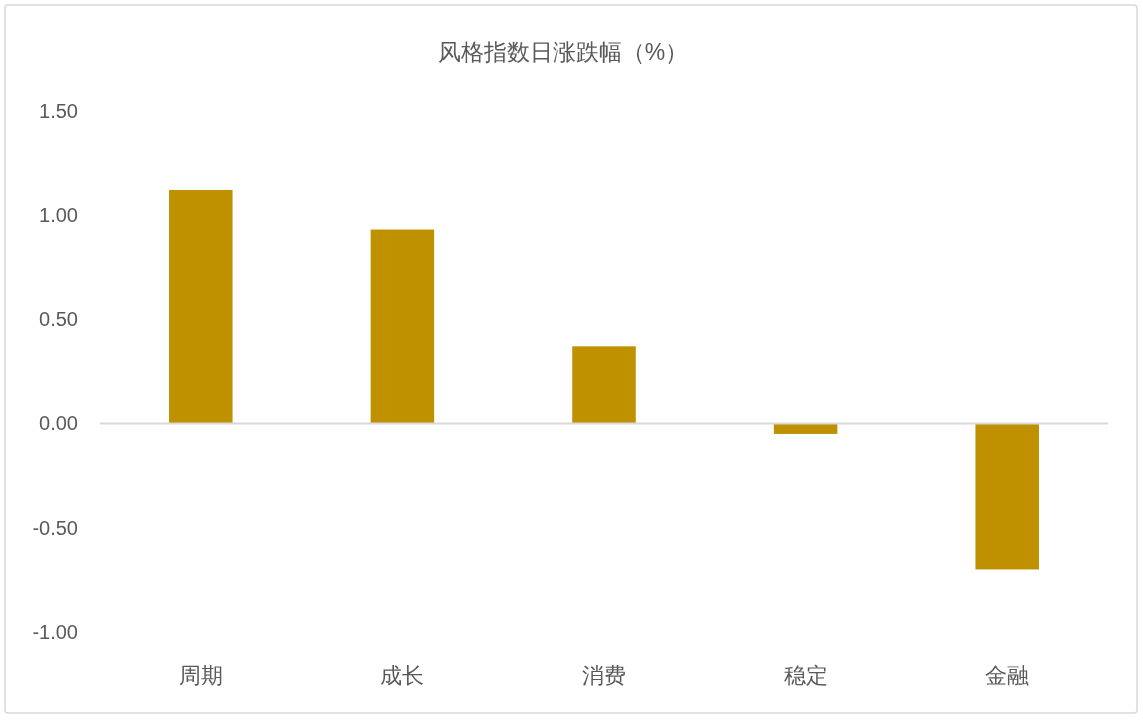 This screenshot has height=720, width=1143. I want to click on y-tick-label: 1.50, so click(58, 110).